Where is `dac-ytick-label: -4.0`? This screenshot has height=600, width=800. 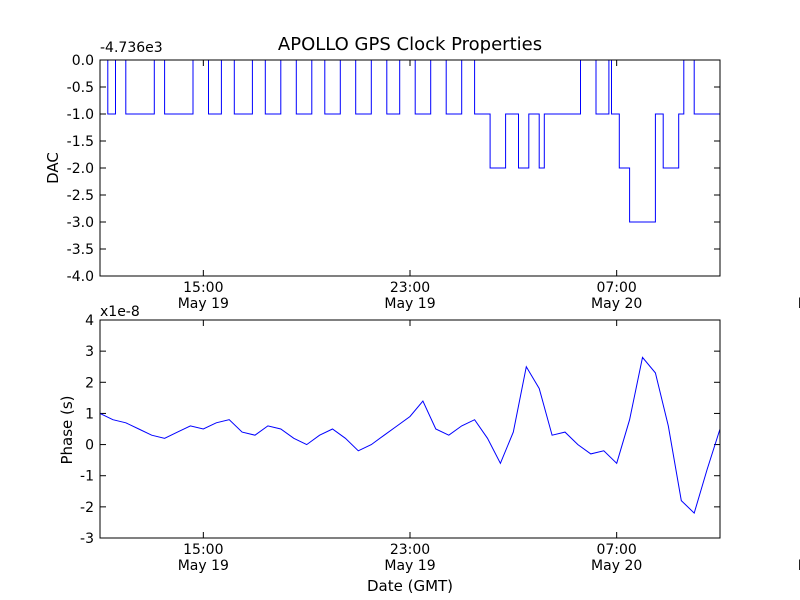 dac-ytick-label: -4.0 is located at coordinates (80, 277).